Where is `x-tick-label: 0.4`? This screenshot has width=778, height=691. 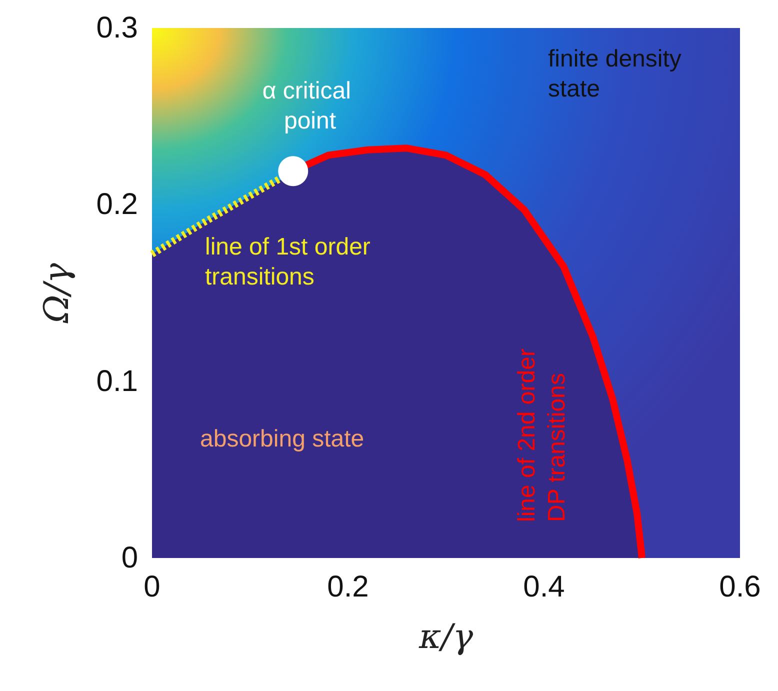
x-tick-label: 0.4 is located at coordinates (544, 587).